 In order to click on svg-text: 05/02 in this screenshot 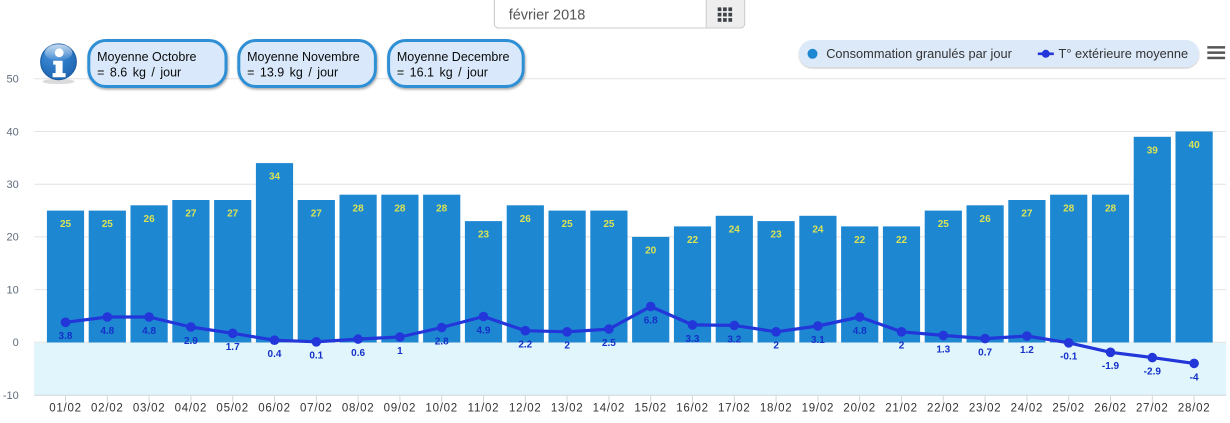, I will do `click(232, 409)`.